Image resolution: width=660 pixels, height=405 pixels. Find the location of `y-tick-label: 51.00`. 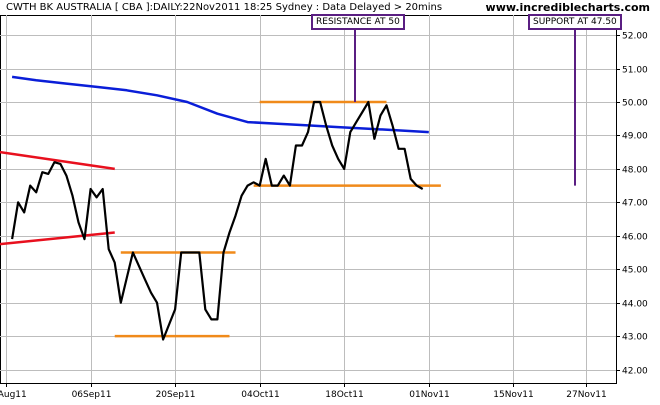

y-tick-label: 51.00 is located at coordinates (635, 71).